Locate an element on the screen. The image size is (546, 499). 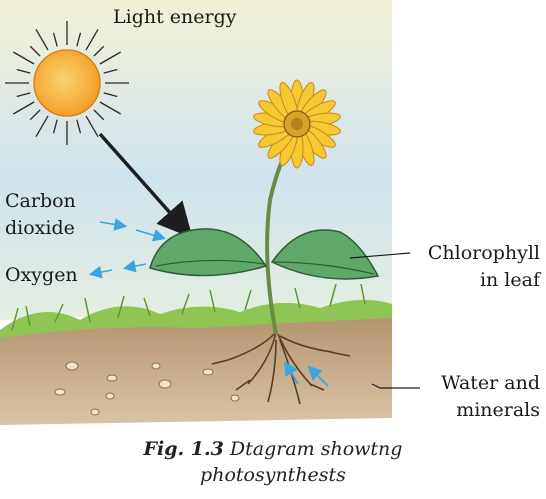
sunflower is located at coordinates (297, 124).